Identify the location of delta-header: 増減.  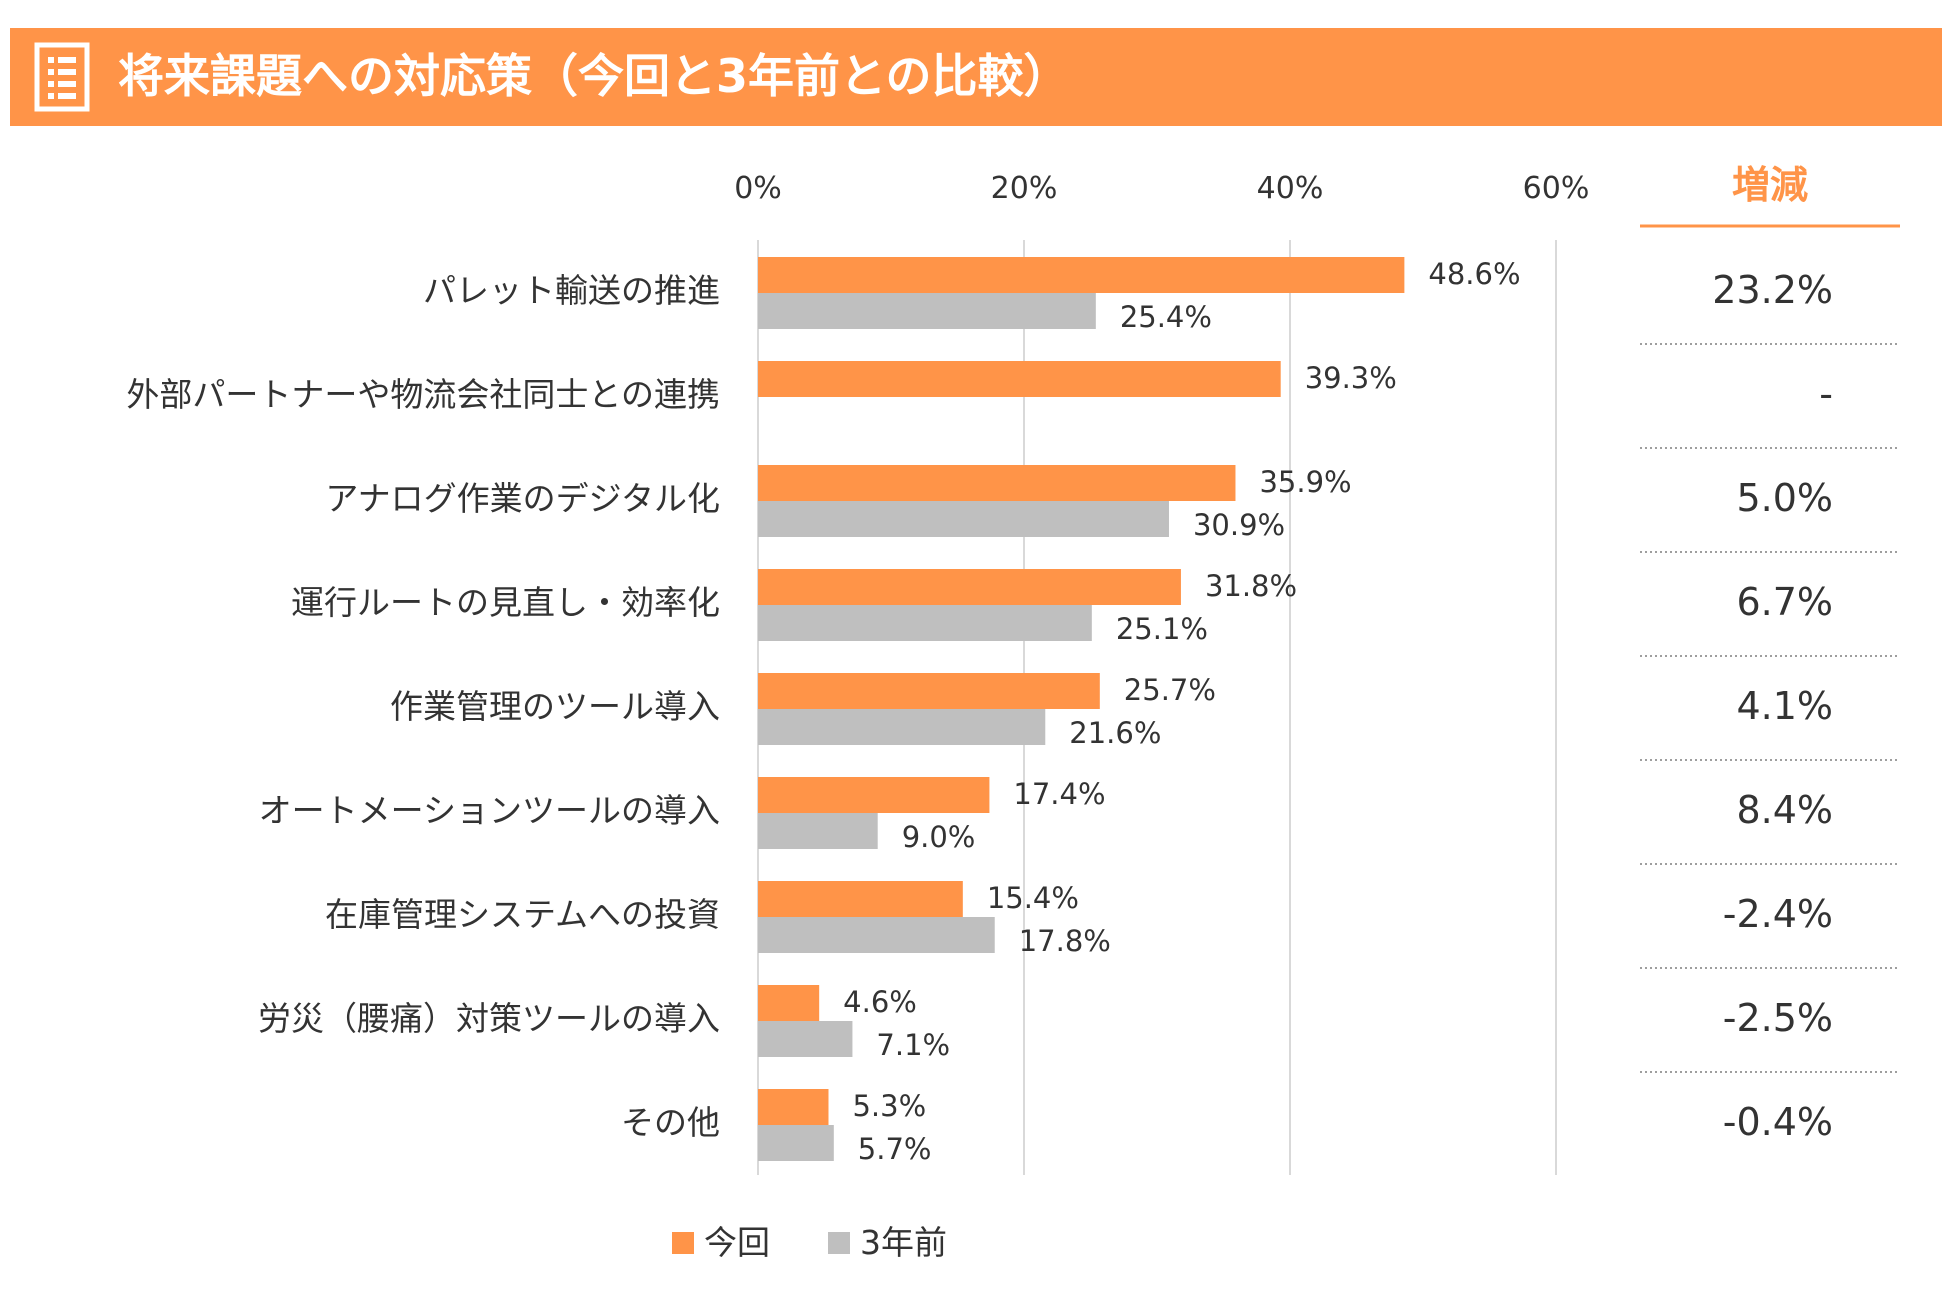
(1770, 185).